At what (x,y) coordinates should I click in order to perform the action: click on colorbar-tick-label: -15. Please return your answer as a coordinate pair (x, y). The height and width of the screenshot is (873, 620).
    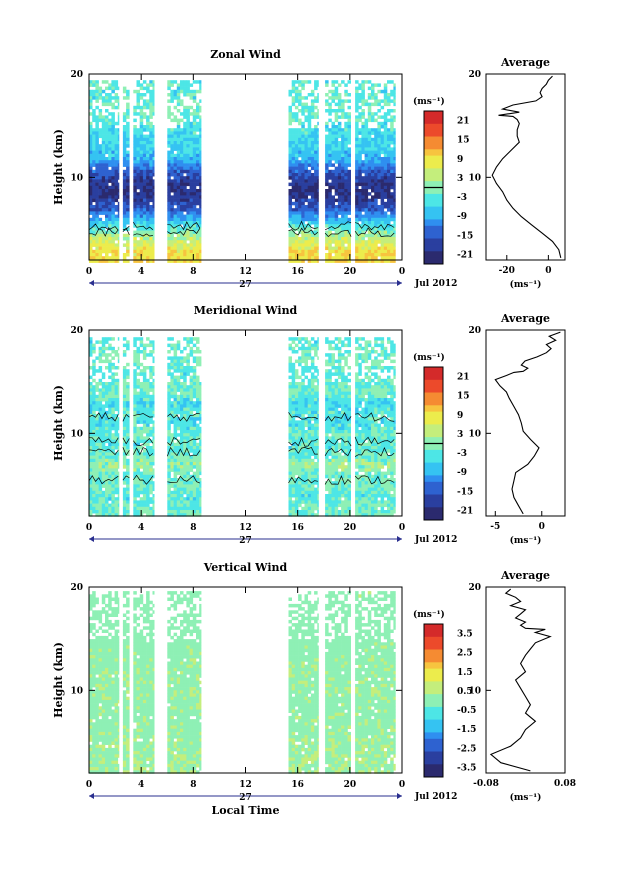
    Looking at the image, I should click on (465, 236).